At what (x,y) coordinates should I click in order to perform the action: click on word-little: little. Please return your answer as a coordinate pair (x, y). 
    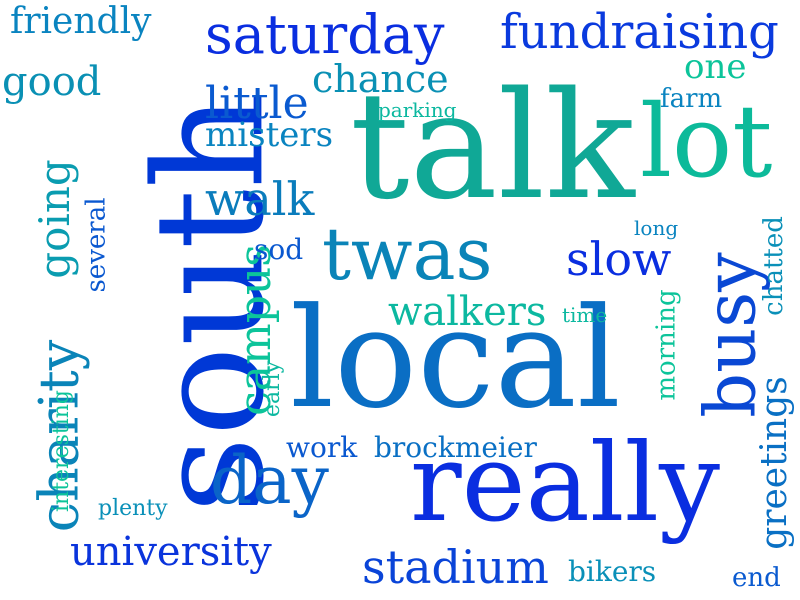
    Looking at the image, I should click on (257, 103).